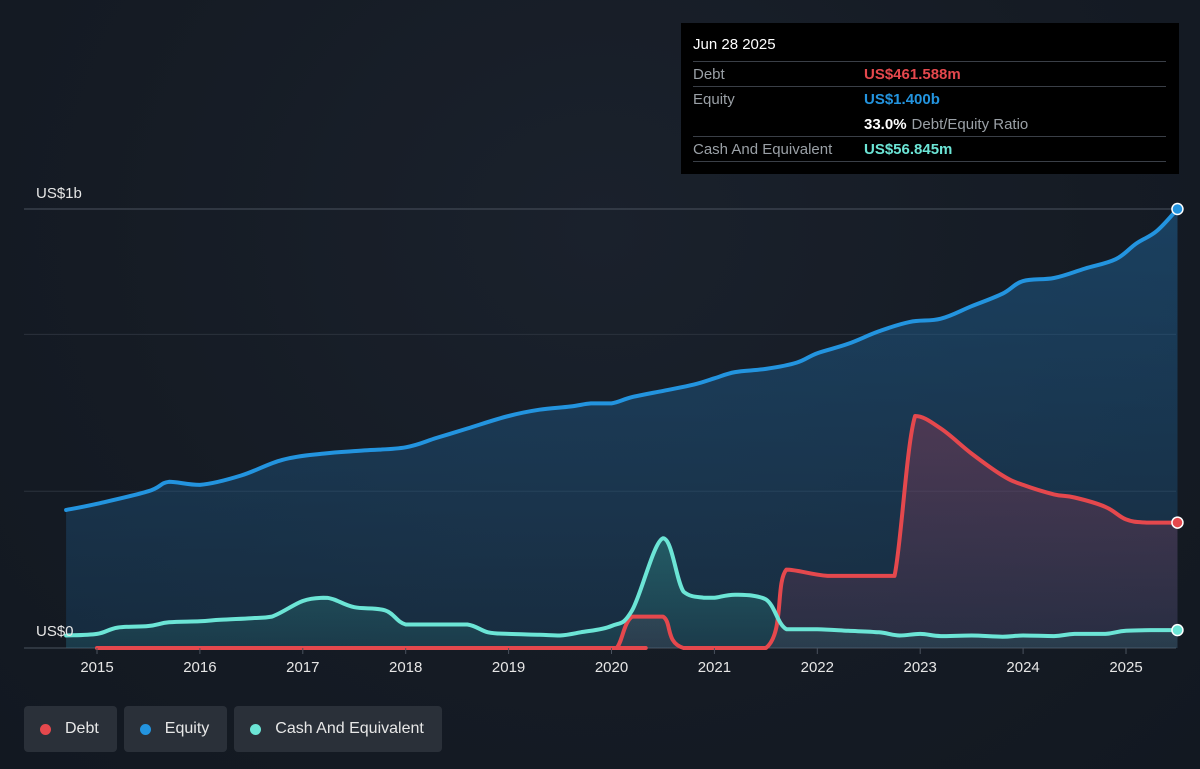  What do you see at coordinates (349, 728) in the screenshot?
I see `legend-cash-label: Cash And Equivalent` at bounding box center [349, 728].